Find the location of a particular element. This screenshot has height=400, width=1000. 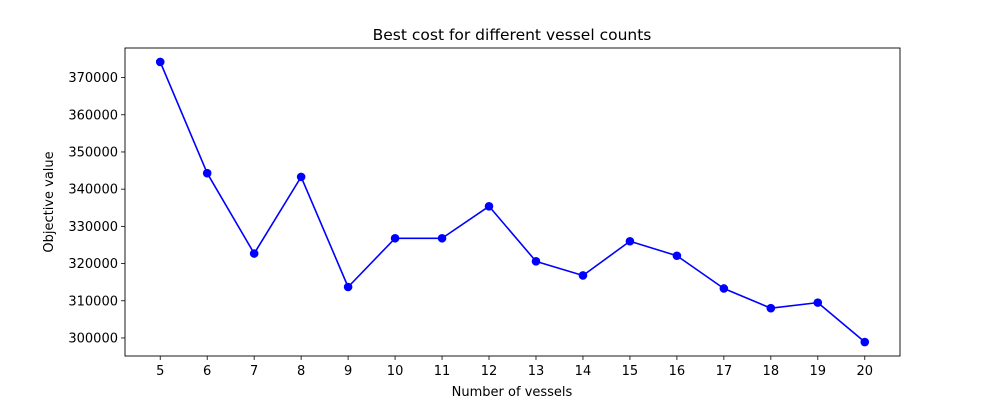

y-axis-title: Objective value is located at coordinates (49, 201).